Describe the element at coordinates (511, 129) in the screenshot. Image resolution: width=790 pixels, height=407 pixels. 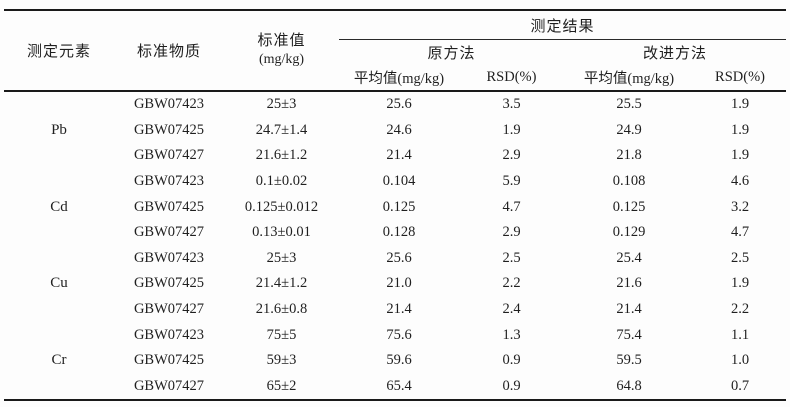
I see `cell-orig-rsd: 1.9` at that location.